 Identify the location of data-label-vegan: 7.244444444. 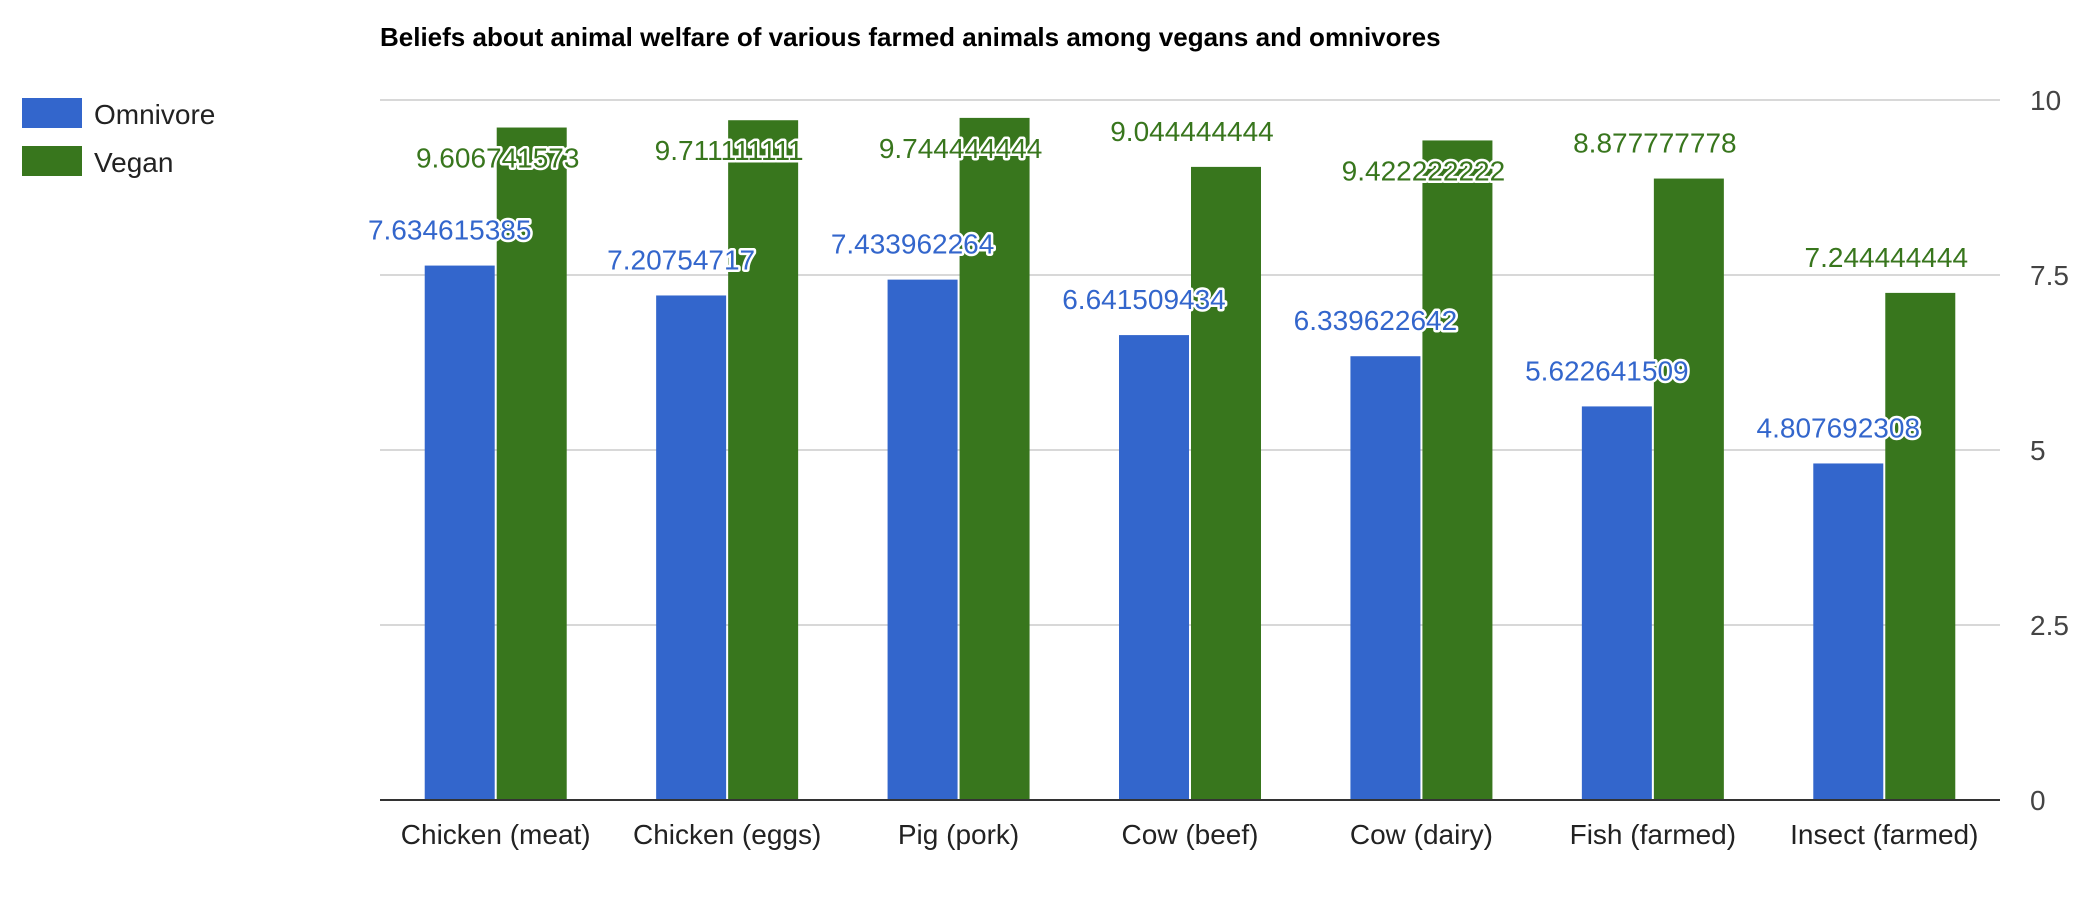
(1887, 257).